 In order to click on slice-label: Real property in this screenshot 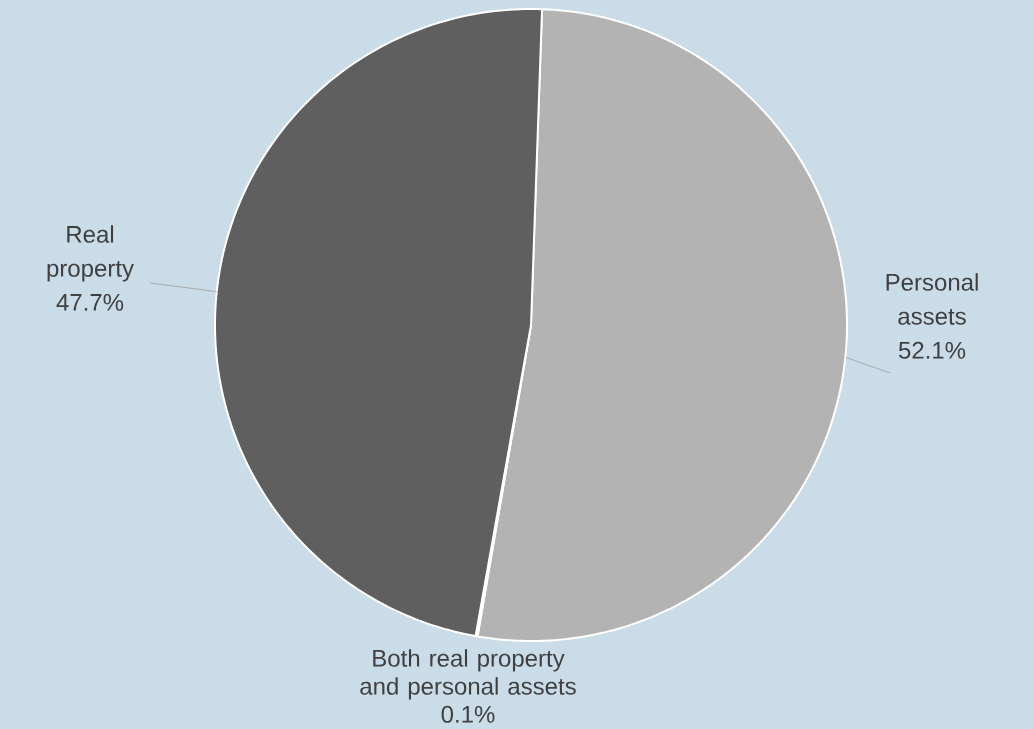, I will do `click(90, 253)`.